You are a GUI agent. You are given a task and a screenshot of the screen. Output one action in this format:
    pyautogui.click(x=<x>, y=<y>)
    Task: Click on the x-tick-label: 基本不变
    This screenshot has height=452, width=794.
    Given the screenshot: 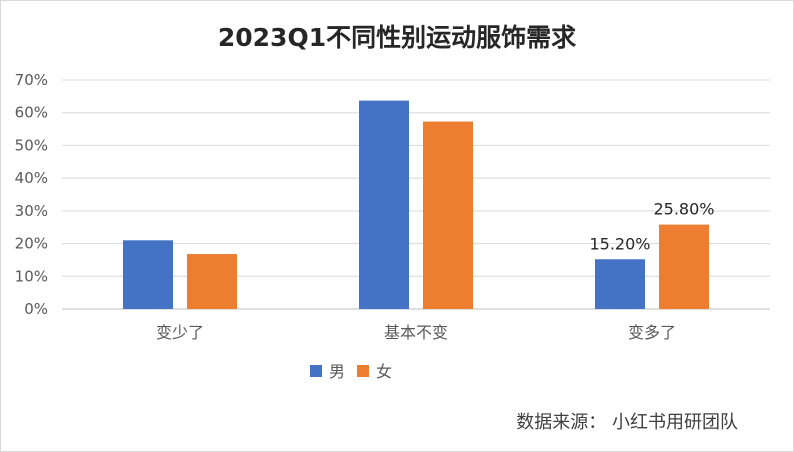 What is the action you would take?
    pyautogui.click(x=416, y=332)
    